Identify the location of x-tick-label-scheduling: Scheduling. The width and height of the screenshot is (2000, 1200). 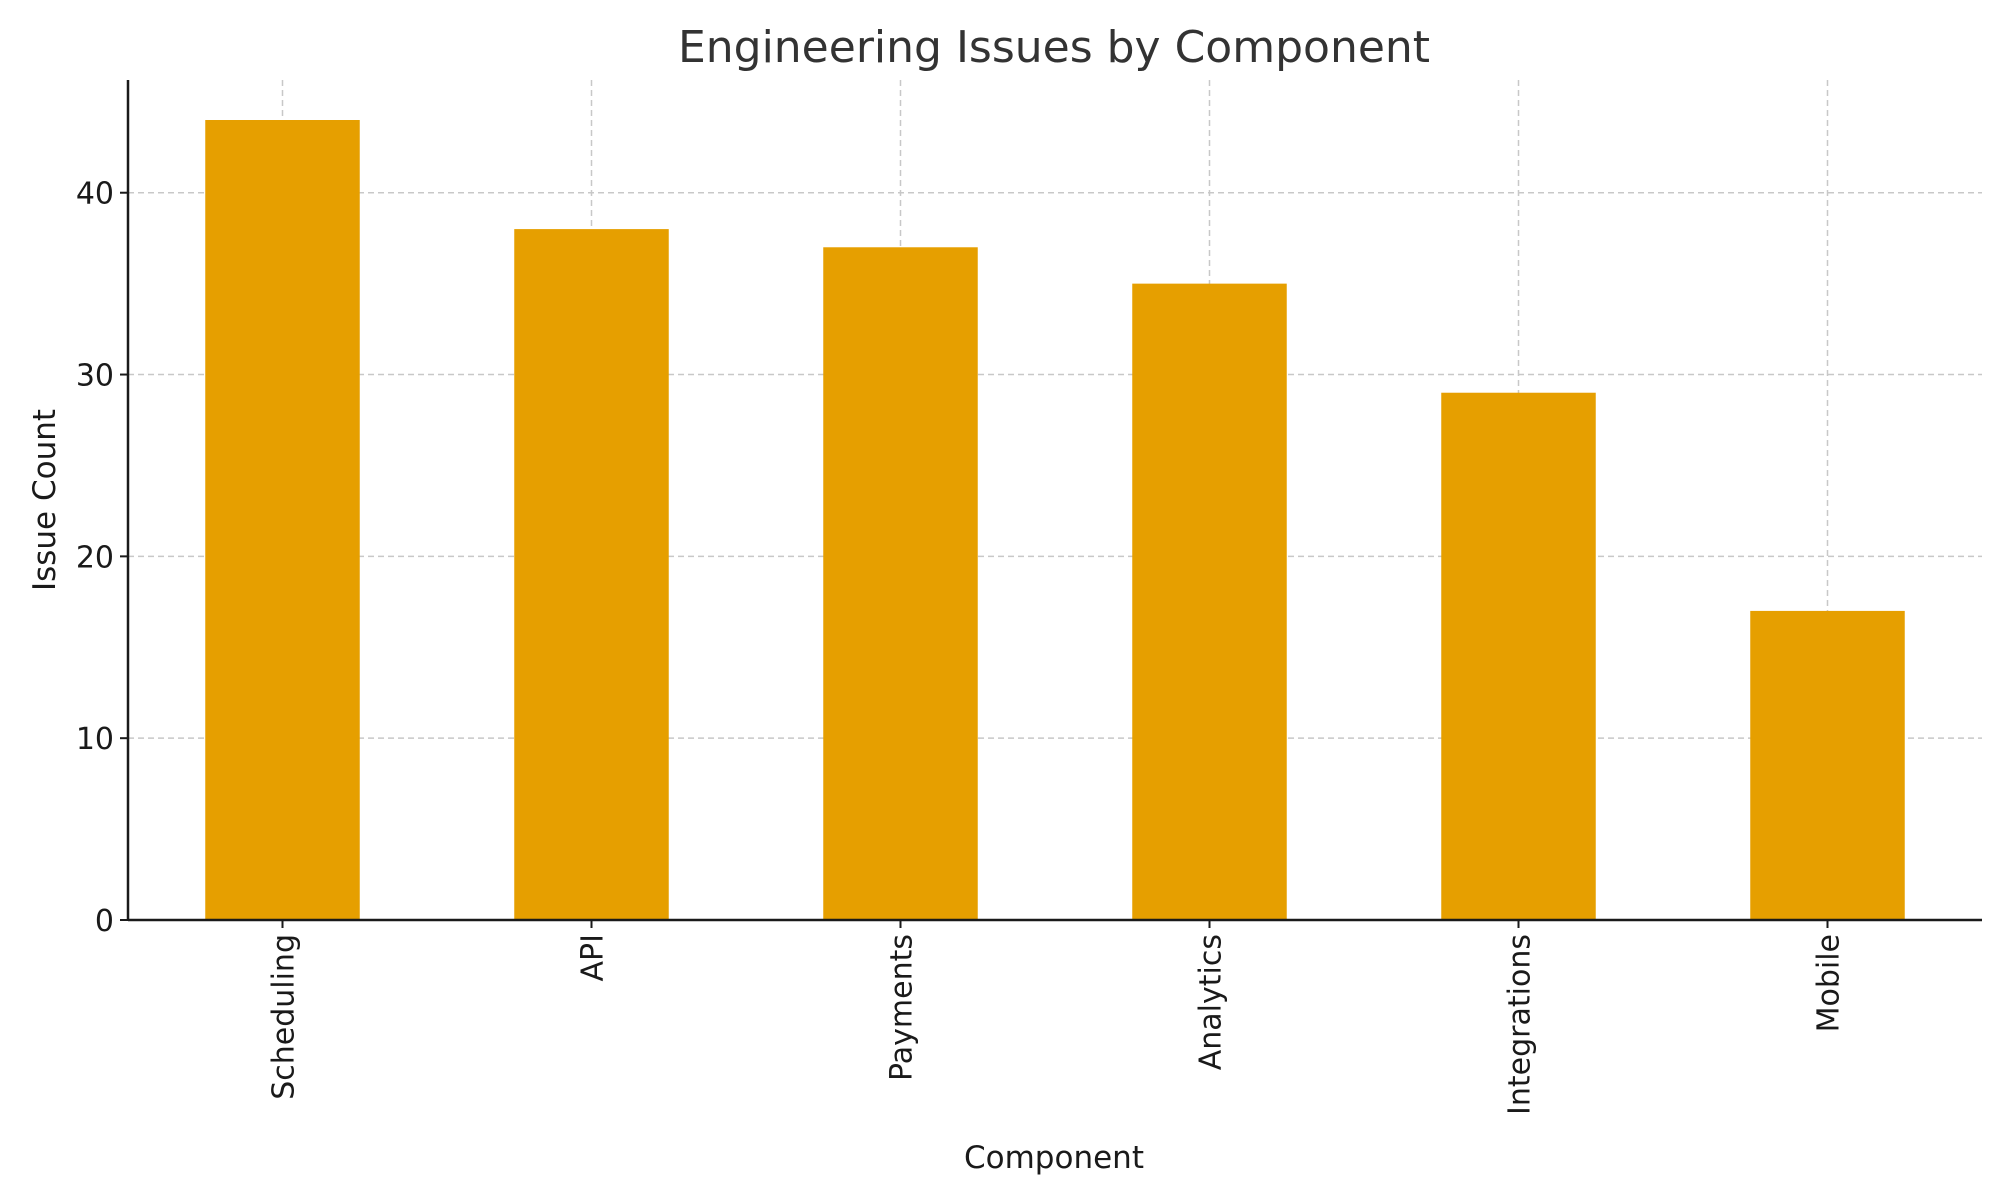
(284, 1017).